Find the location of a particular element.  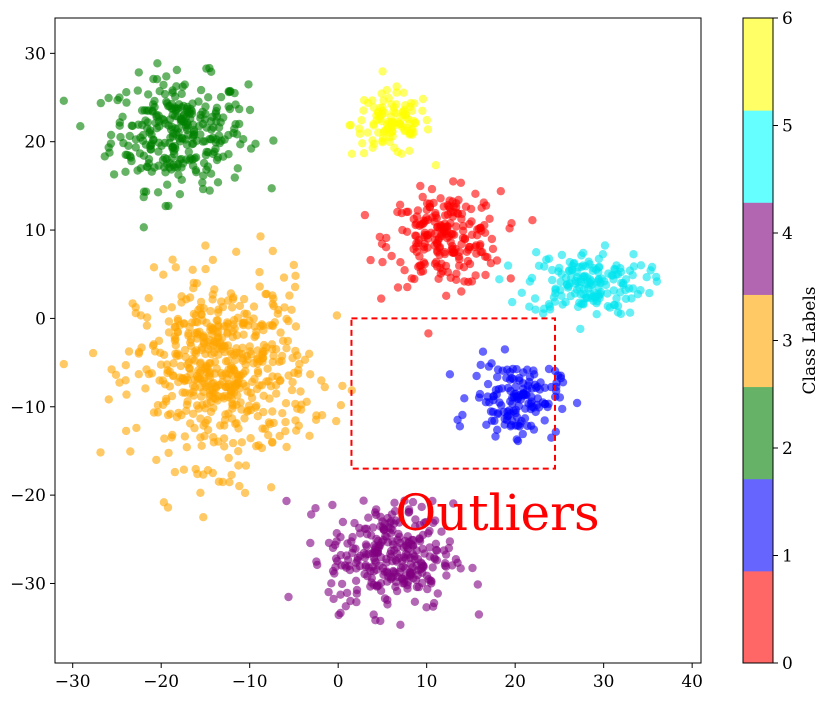

y-axis: 30 20 10 0 −10 −20 −30 is located at coordinates (32, 319).